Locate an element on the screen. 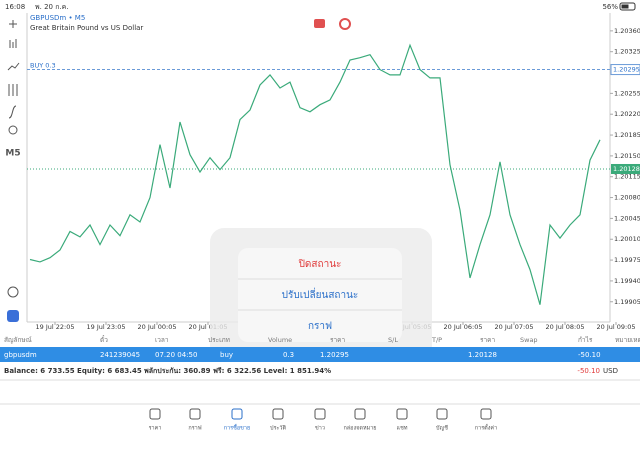  column-header: ตั๋ว is located at coordinates (104, 339).